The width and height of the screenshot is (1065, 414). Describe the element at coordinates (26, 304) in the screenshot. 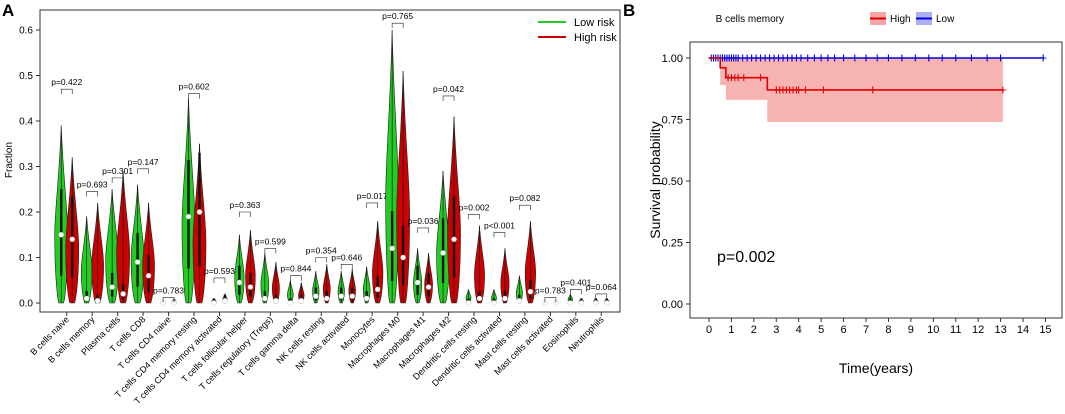

I see `y-tick-label: 0.0` at that location.